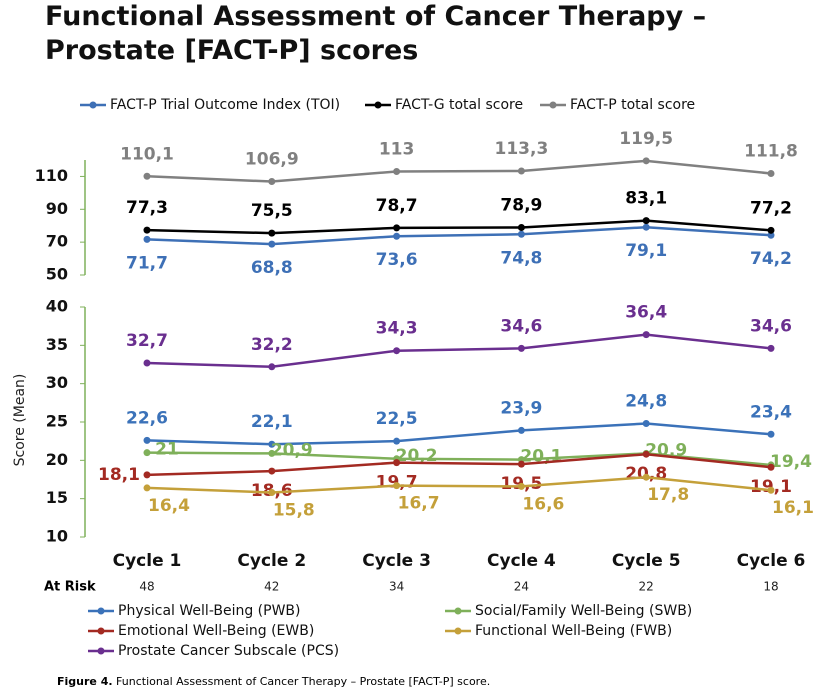  What do you see at coordinates (51, 175) in the screenshot?
I see `y-tick-label: 110` at bounding box center [51, 175].